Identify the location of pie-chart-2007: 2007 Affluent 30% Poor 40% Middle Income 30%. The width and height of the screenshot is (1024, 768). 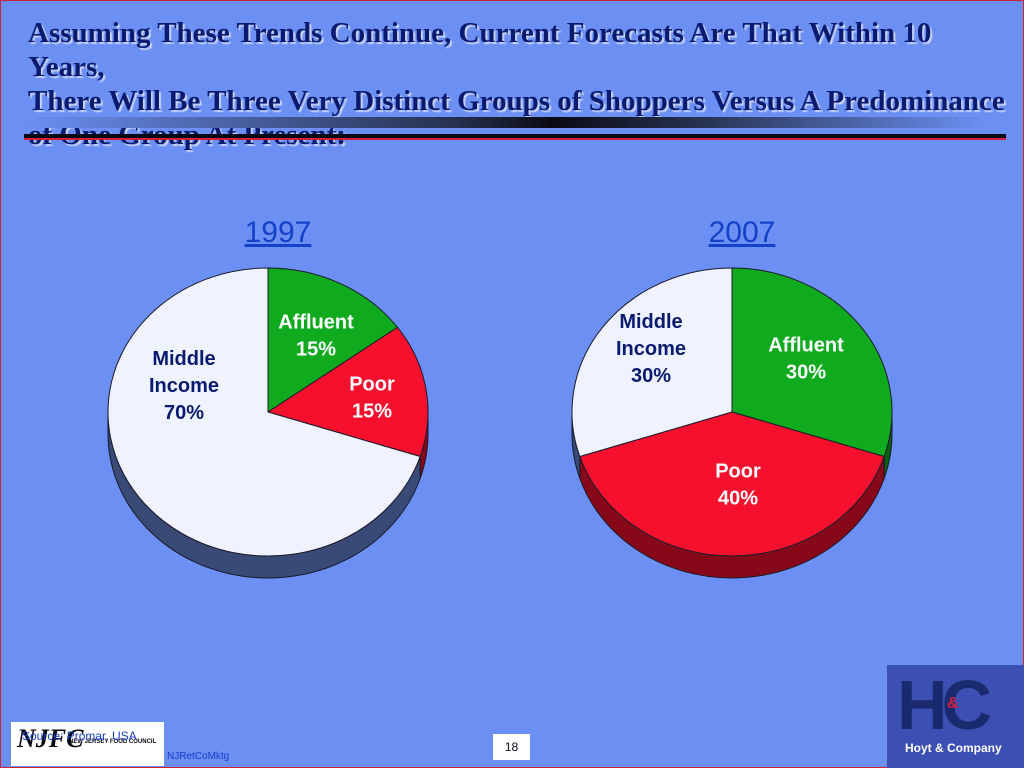
(732, 397).